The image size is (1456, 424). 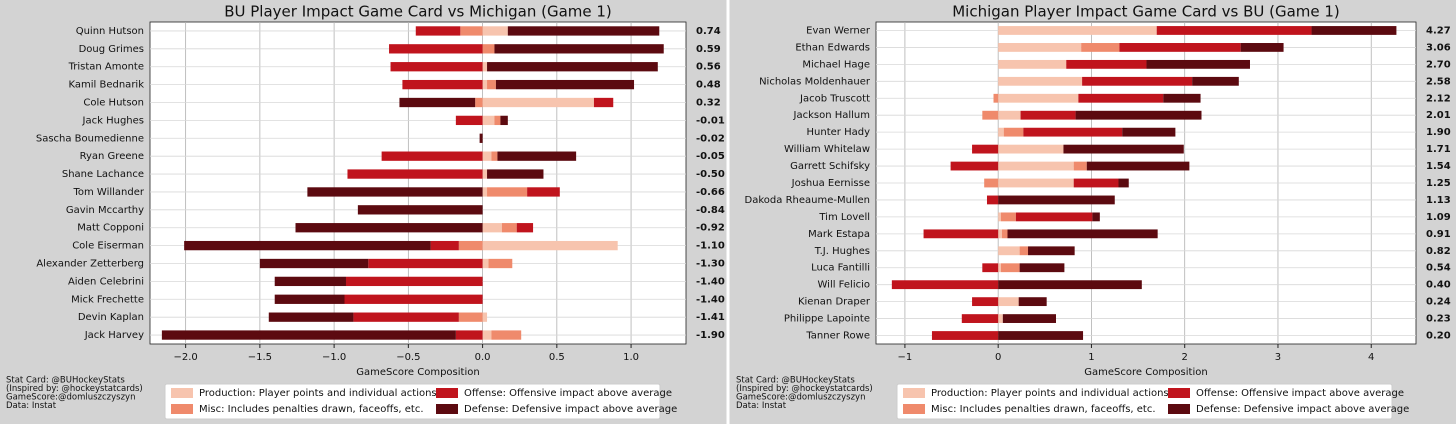 What do you see at coordinates (557, 357) in the screenshot?
I see `x-tick-label: 0.5` at bounding box center [557, 357].